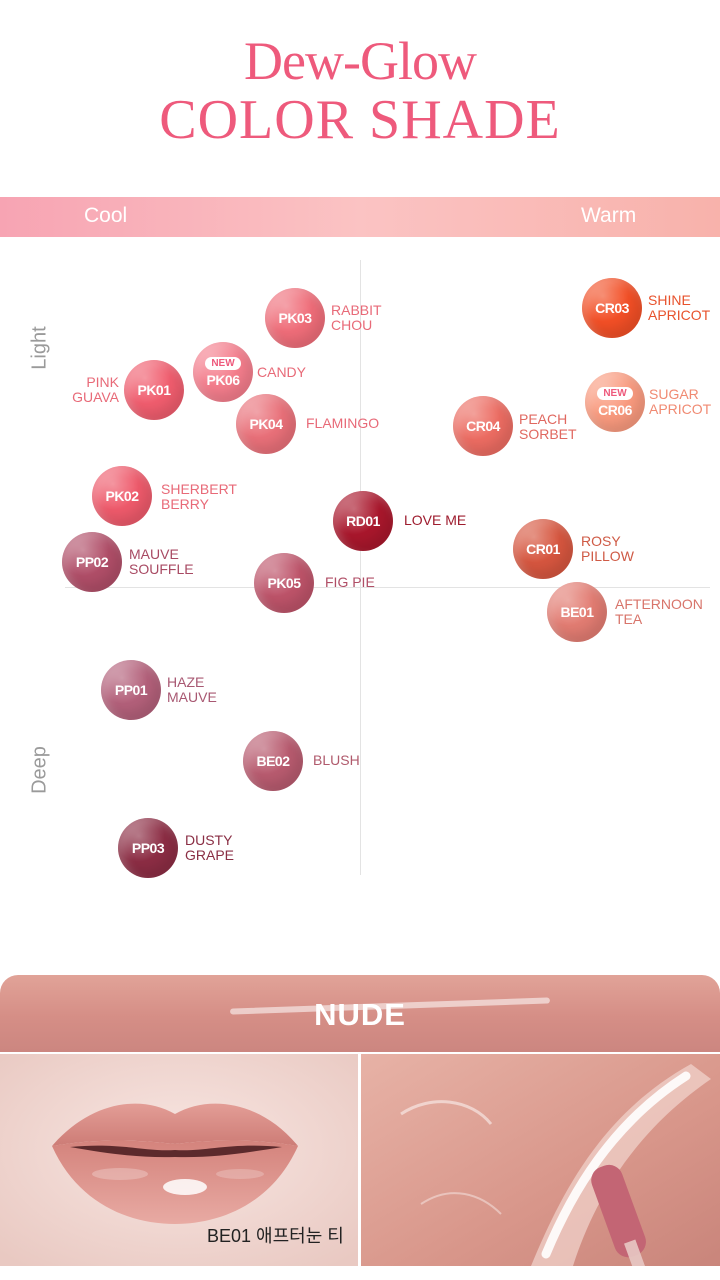  What do you see at coordinates (343, 423) in the screenshot?
I see `shade-name-pk04: FLAMINGO` at bounding box center [343, 423].